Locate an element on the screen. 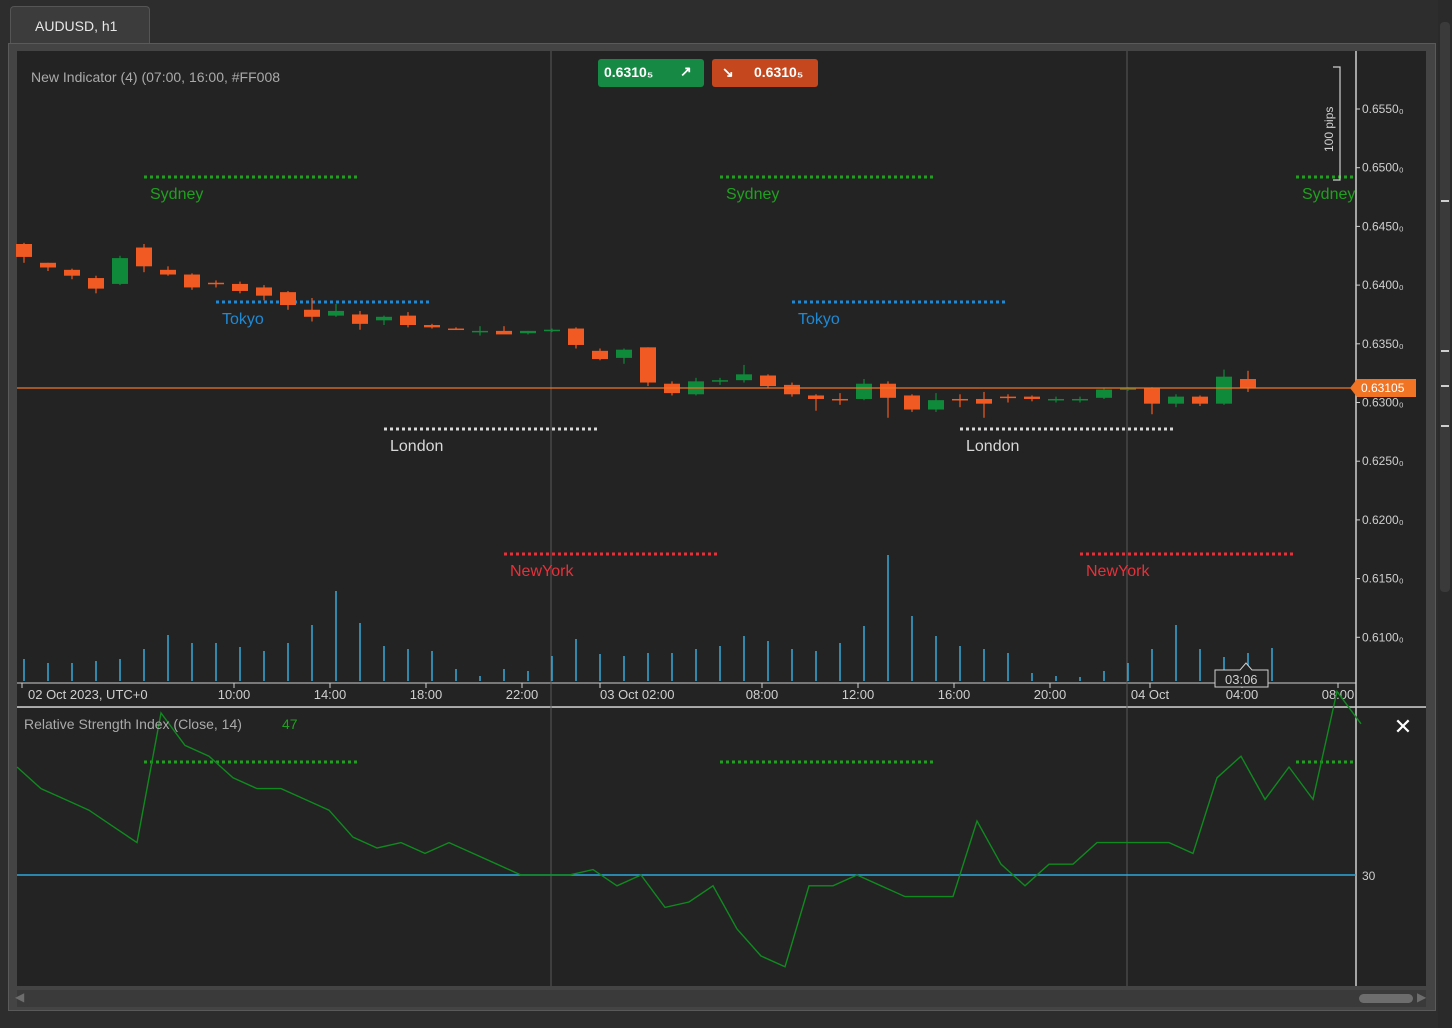  rsi-value: 47 is located at coordinates (290, 724).